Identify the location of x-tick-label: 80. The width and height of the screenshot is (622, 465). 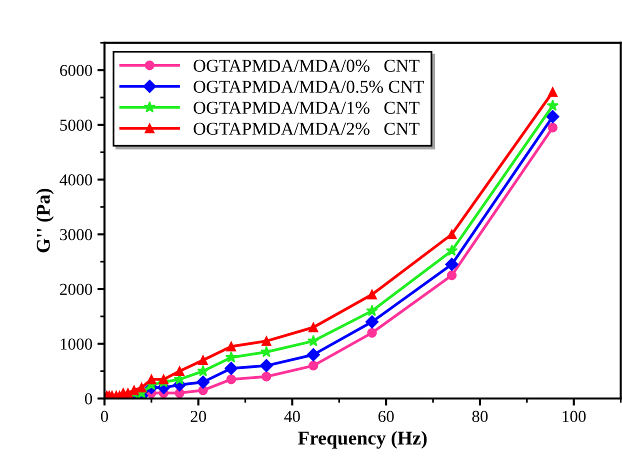
(480, 416).